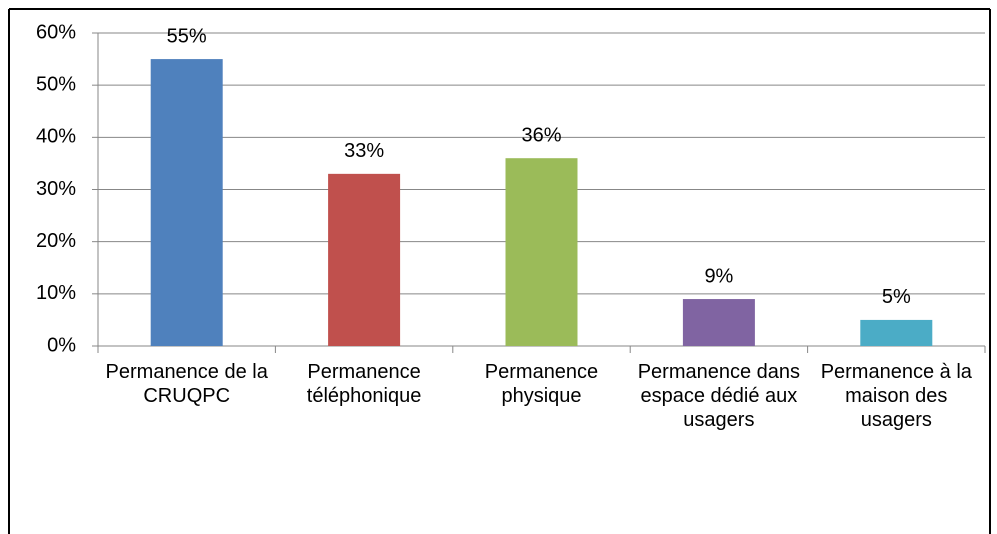  What do you see at coordinates (896, 396) in the screenshot?
I see `x-tick-label: Permanence à la maison des usagers` at bounding box center [896, 396].